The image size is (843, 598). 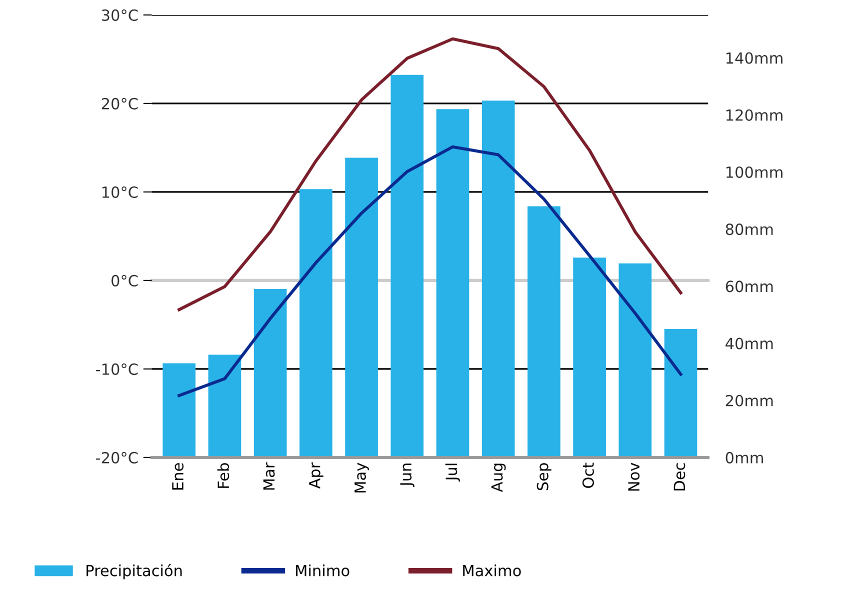 I want to click on y2-tick-label: 60mm, so click(x=749, y=286).